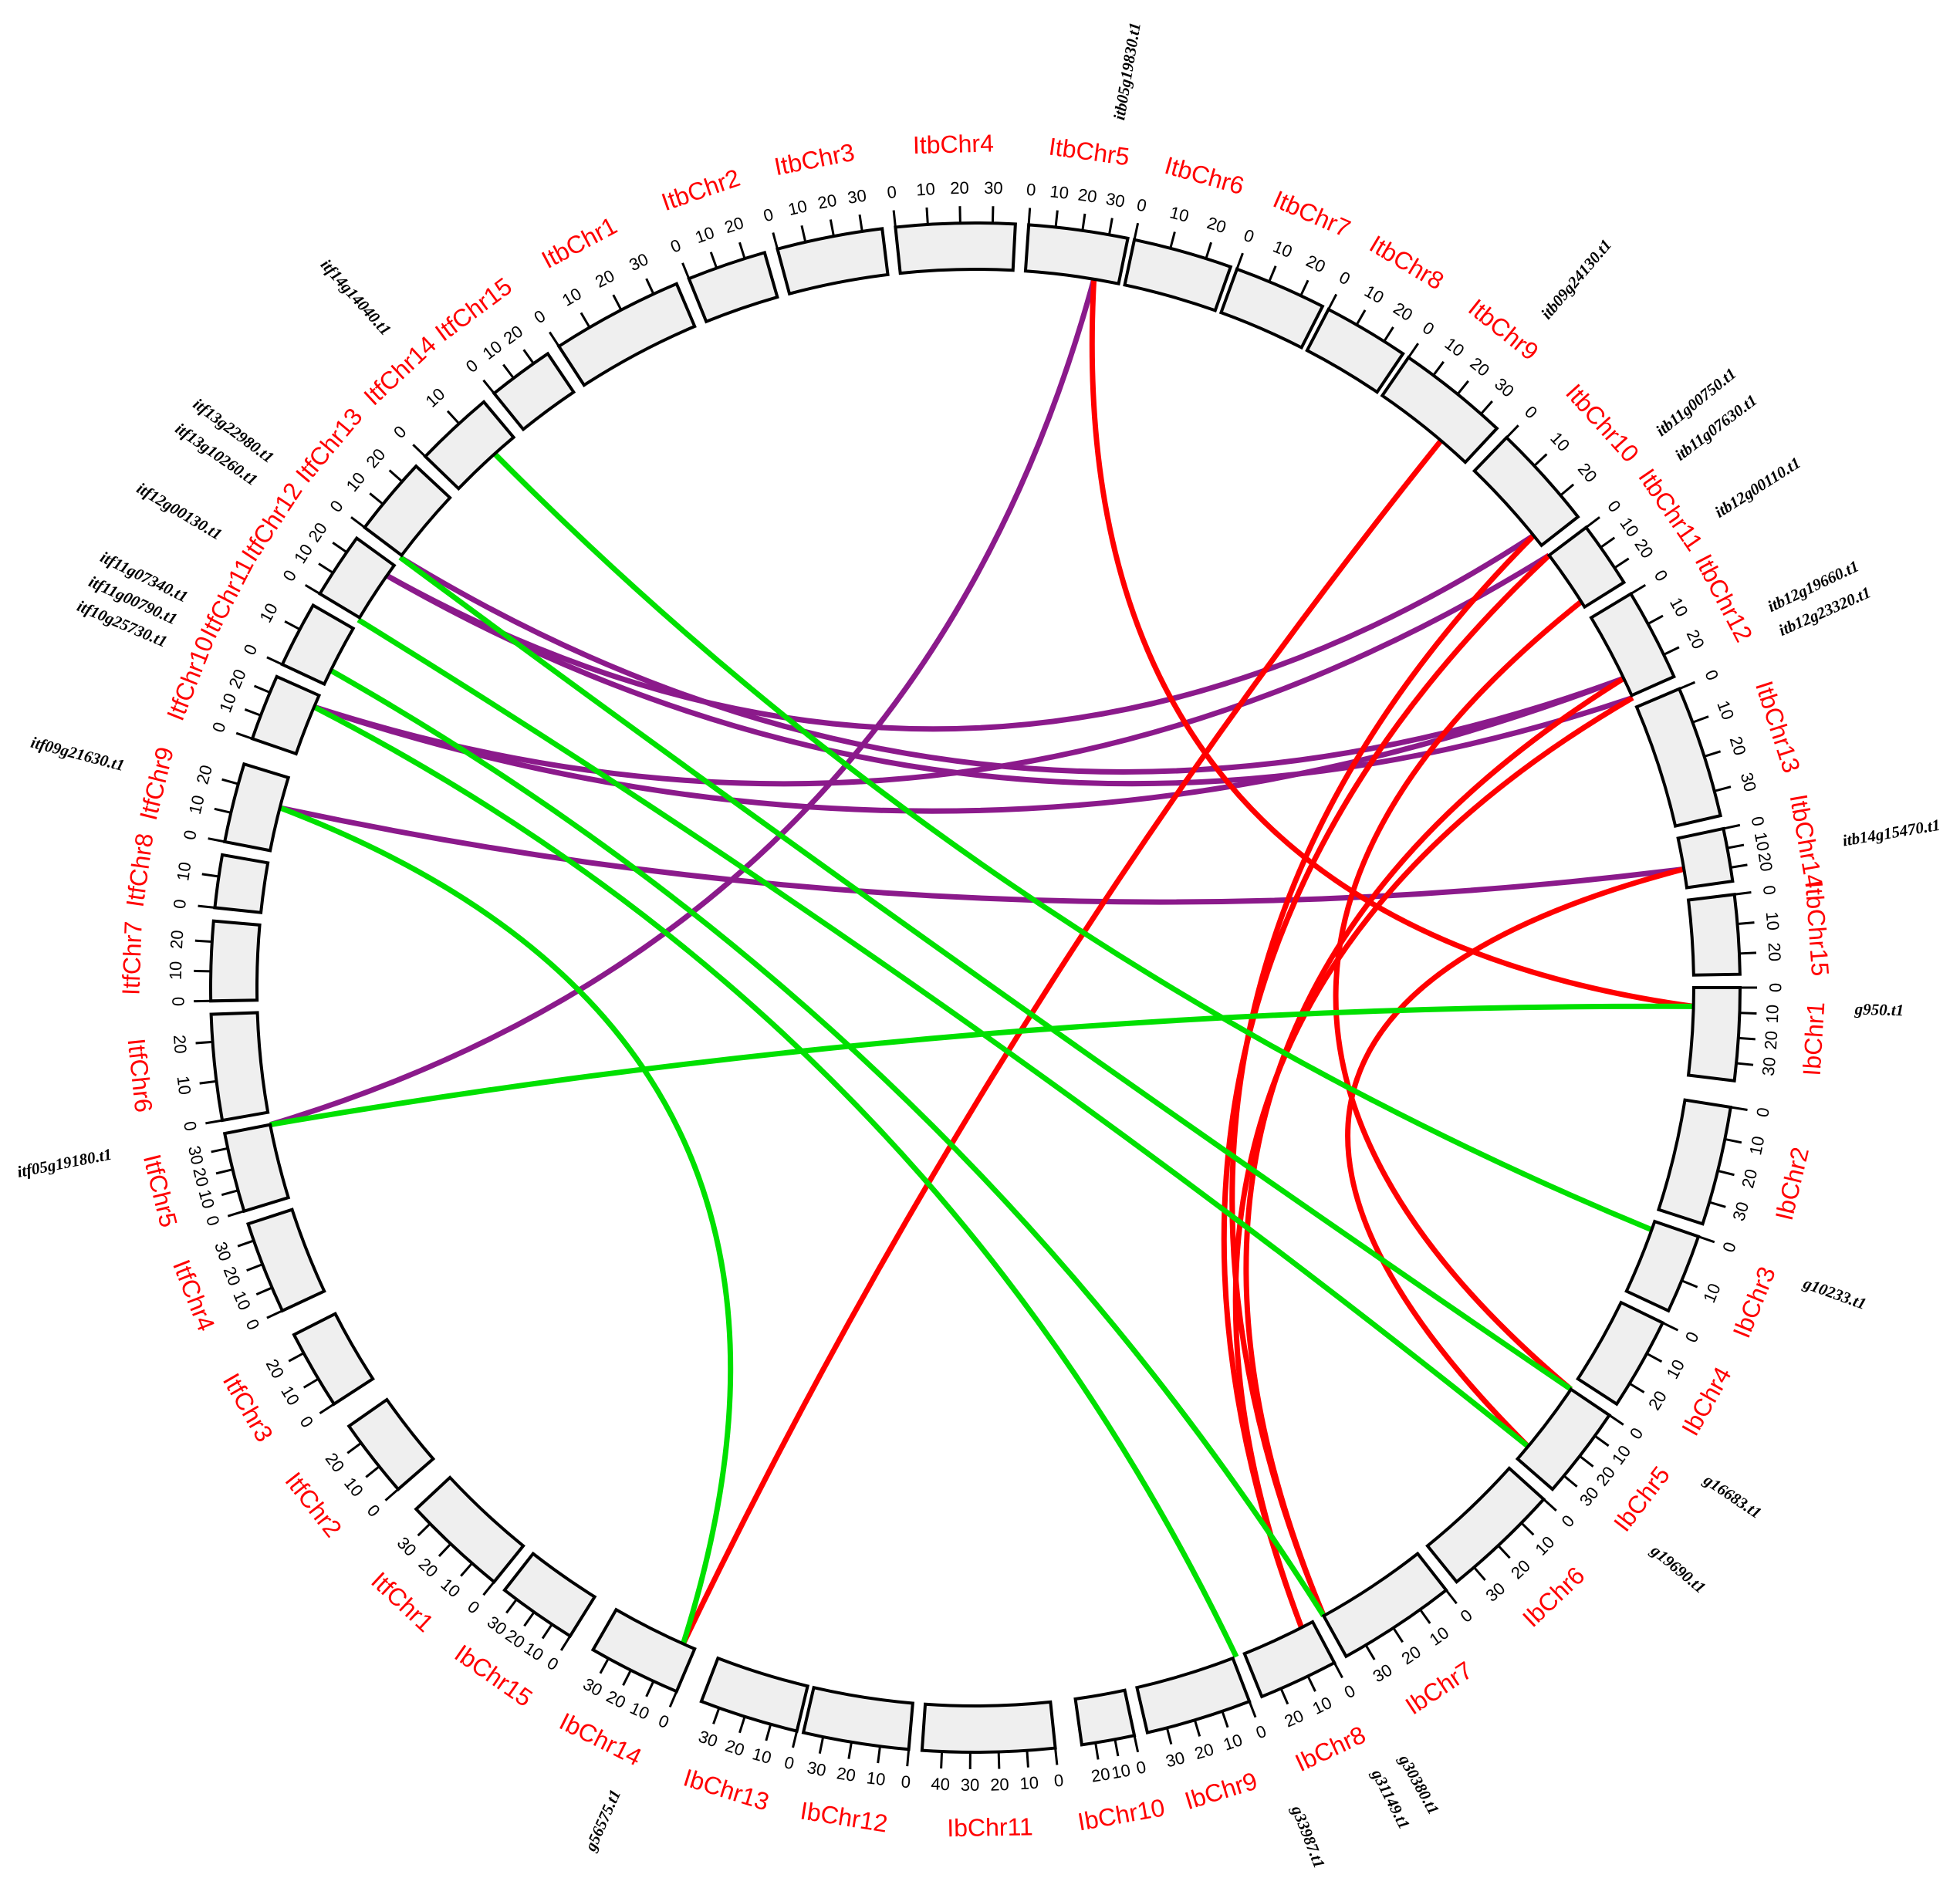  Describe the element at coordinates (226, 597) in the screenshot. I see `chromosome-label: ItfChr11` at that location.